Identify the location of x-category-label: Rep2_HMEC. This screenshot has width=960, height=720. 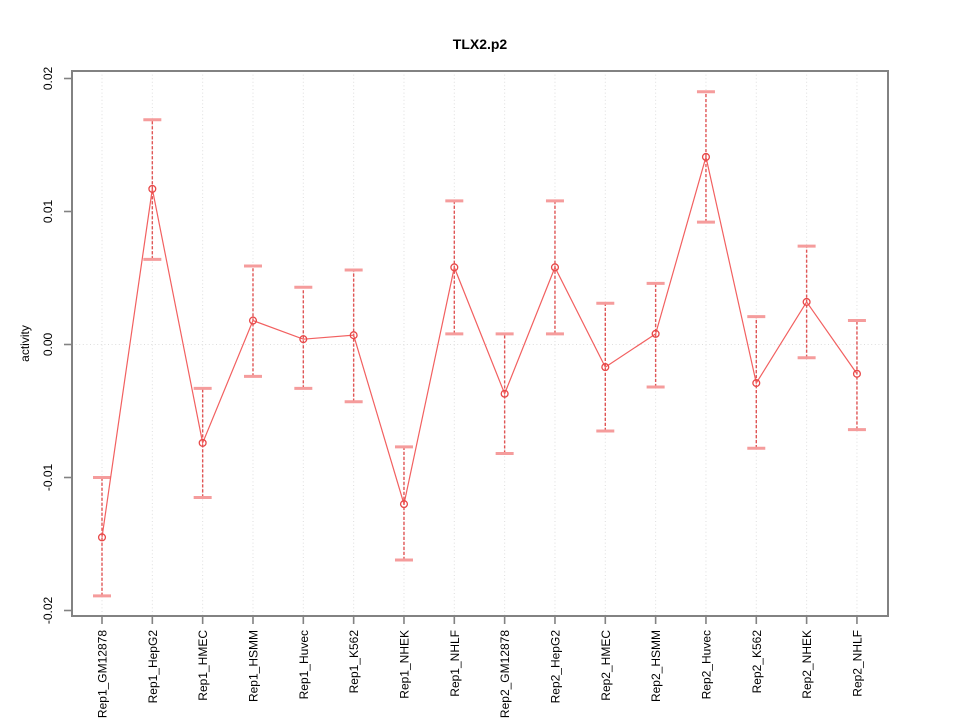
(606, 665).